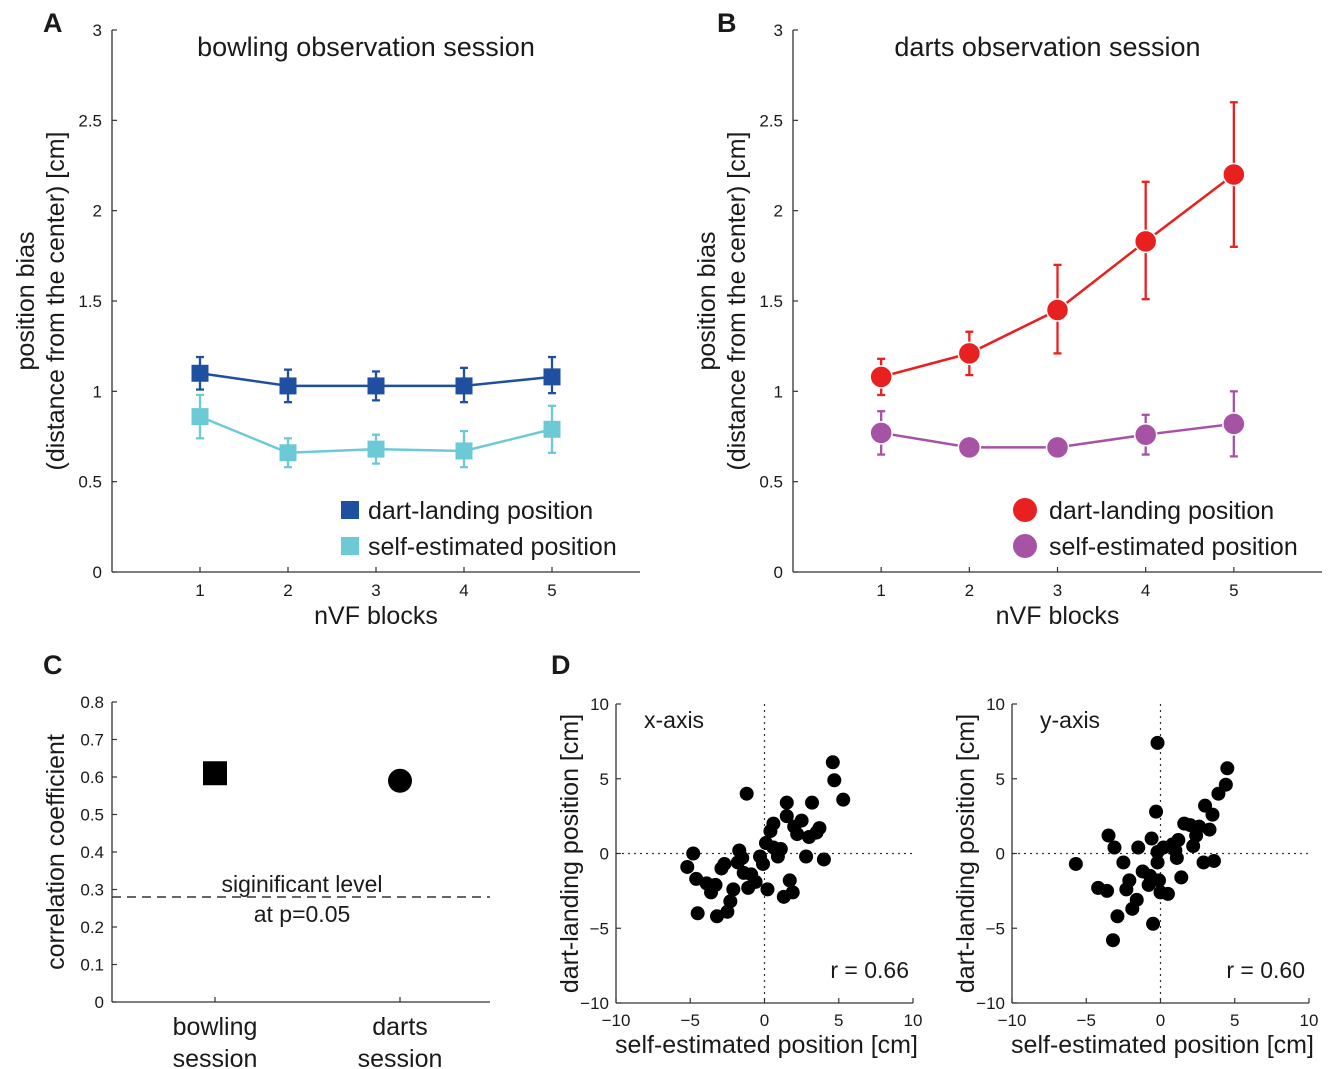 The image size is (1342, 1069). Describe the element at coordinates (302, 914) in the screenshot. I see `threshold-label-line-2: at p=0.05` at that location.